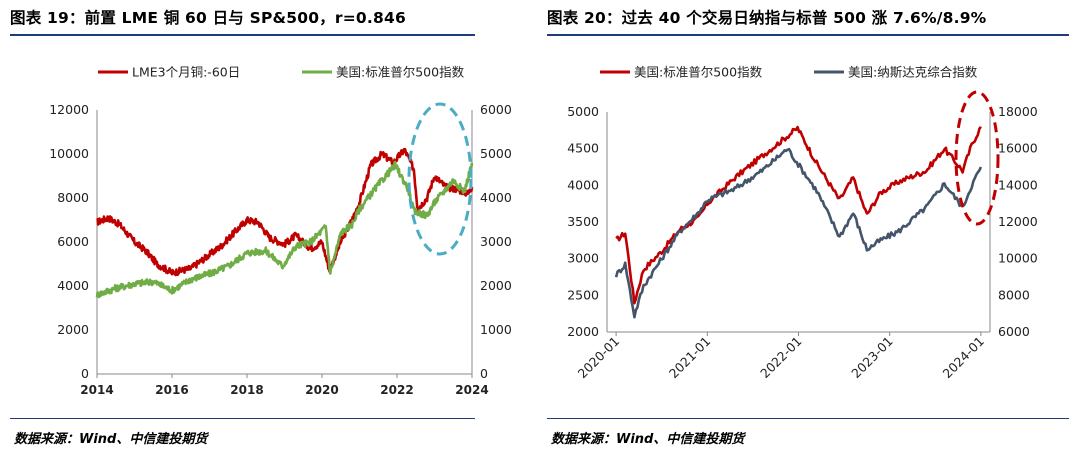  What do you see at coordinates (484, 373) in the screenshot?
I see `left-right-tick-label: 0` at bounding box center [484, 373].